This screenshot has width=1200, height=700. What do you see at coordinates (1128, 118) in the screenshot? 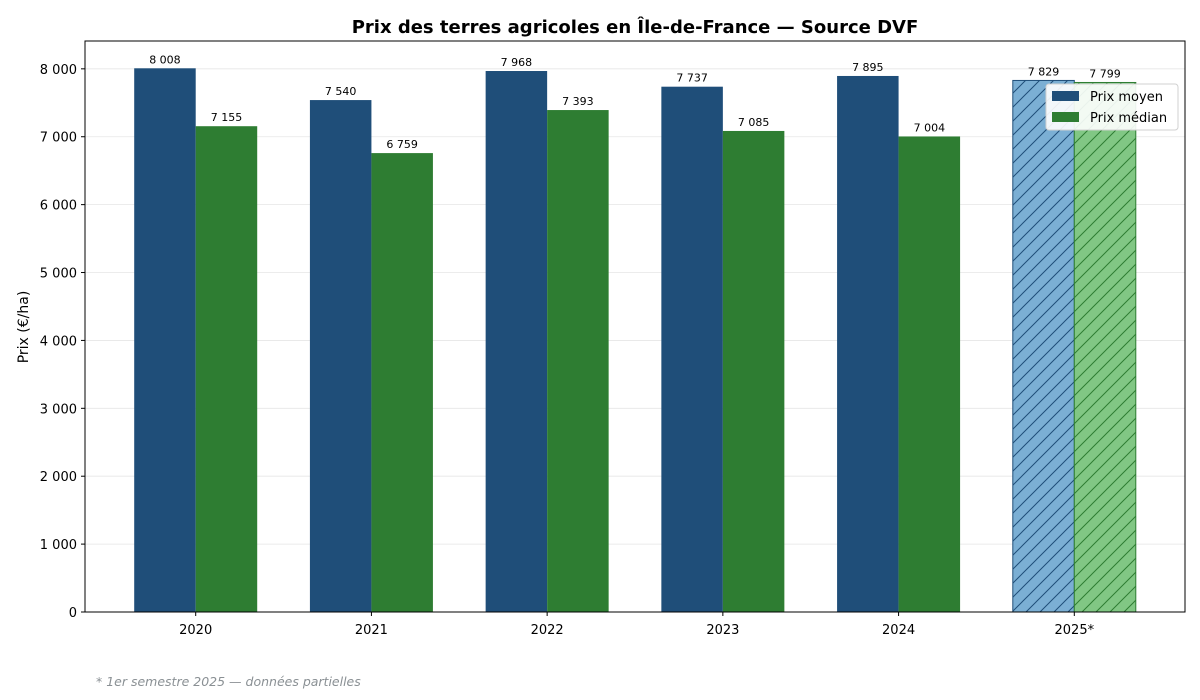
I see `legend-label-median: Prix médian` at bounding box center [1128, 118].